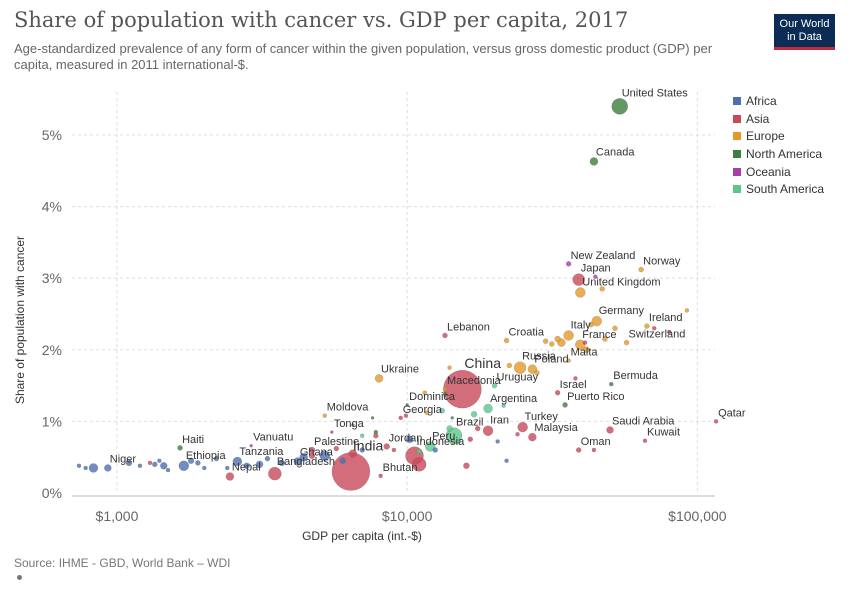 The image size is (850, 600). What do you see at coordinates (778, 101) in the screenshot?
I see `legend-item: Africa` at bounding box center [778, 101].